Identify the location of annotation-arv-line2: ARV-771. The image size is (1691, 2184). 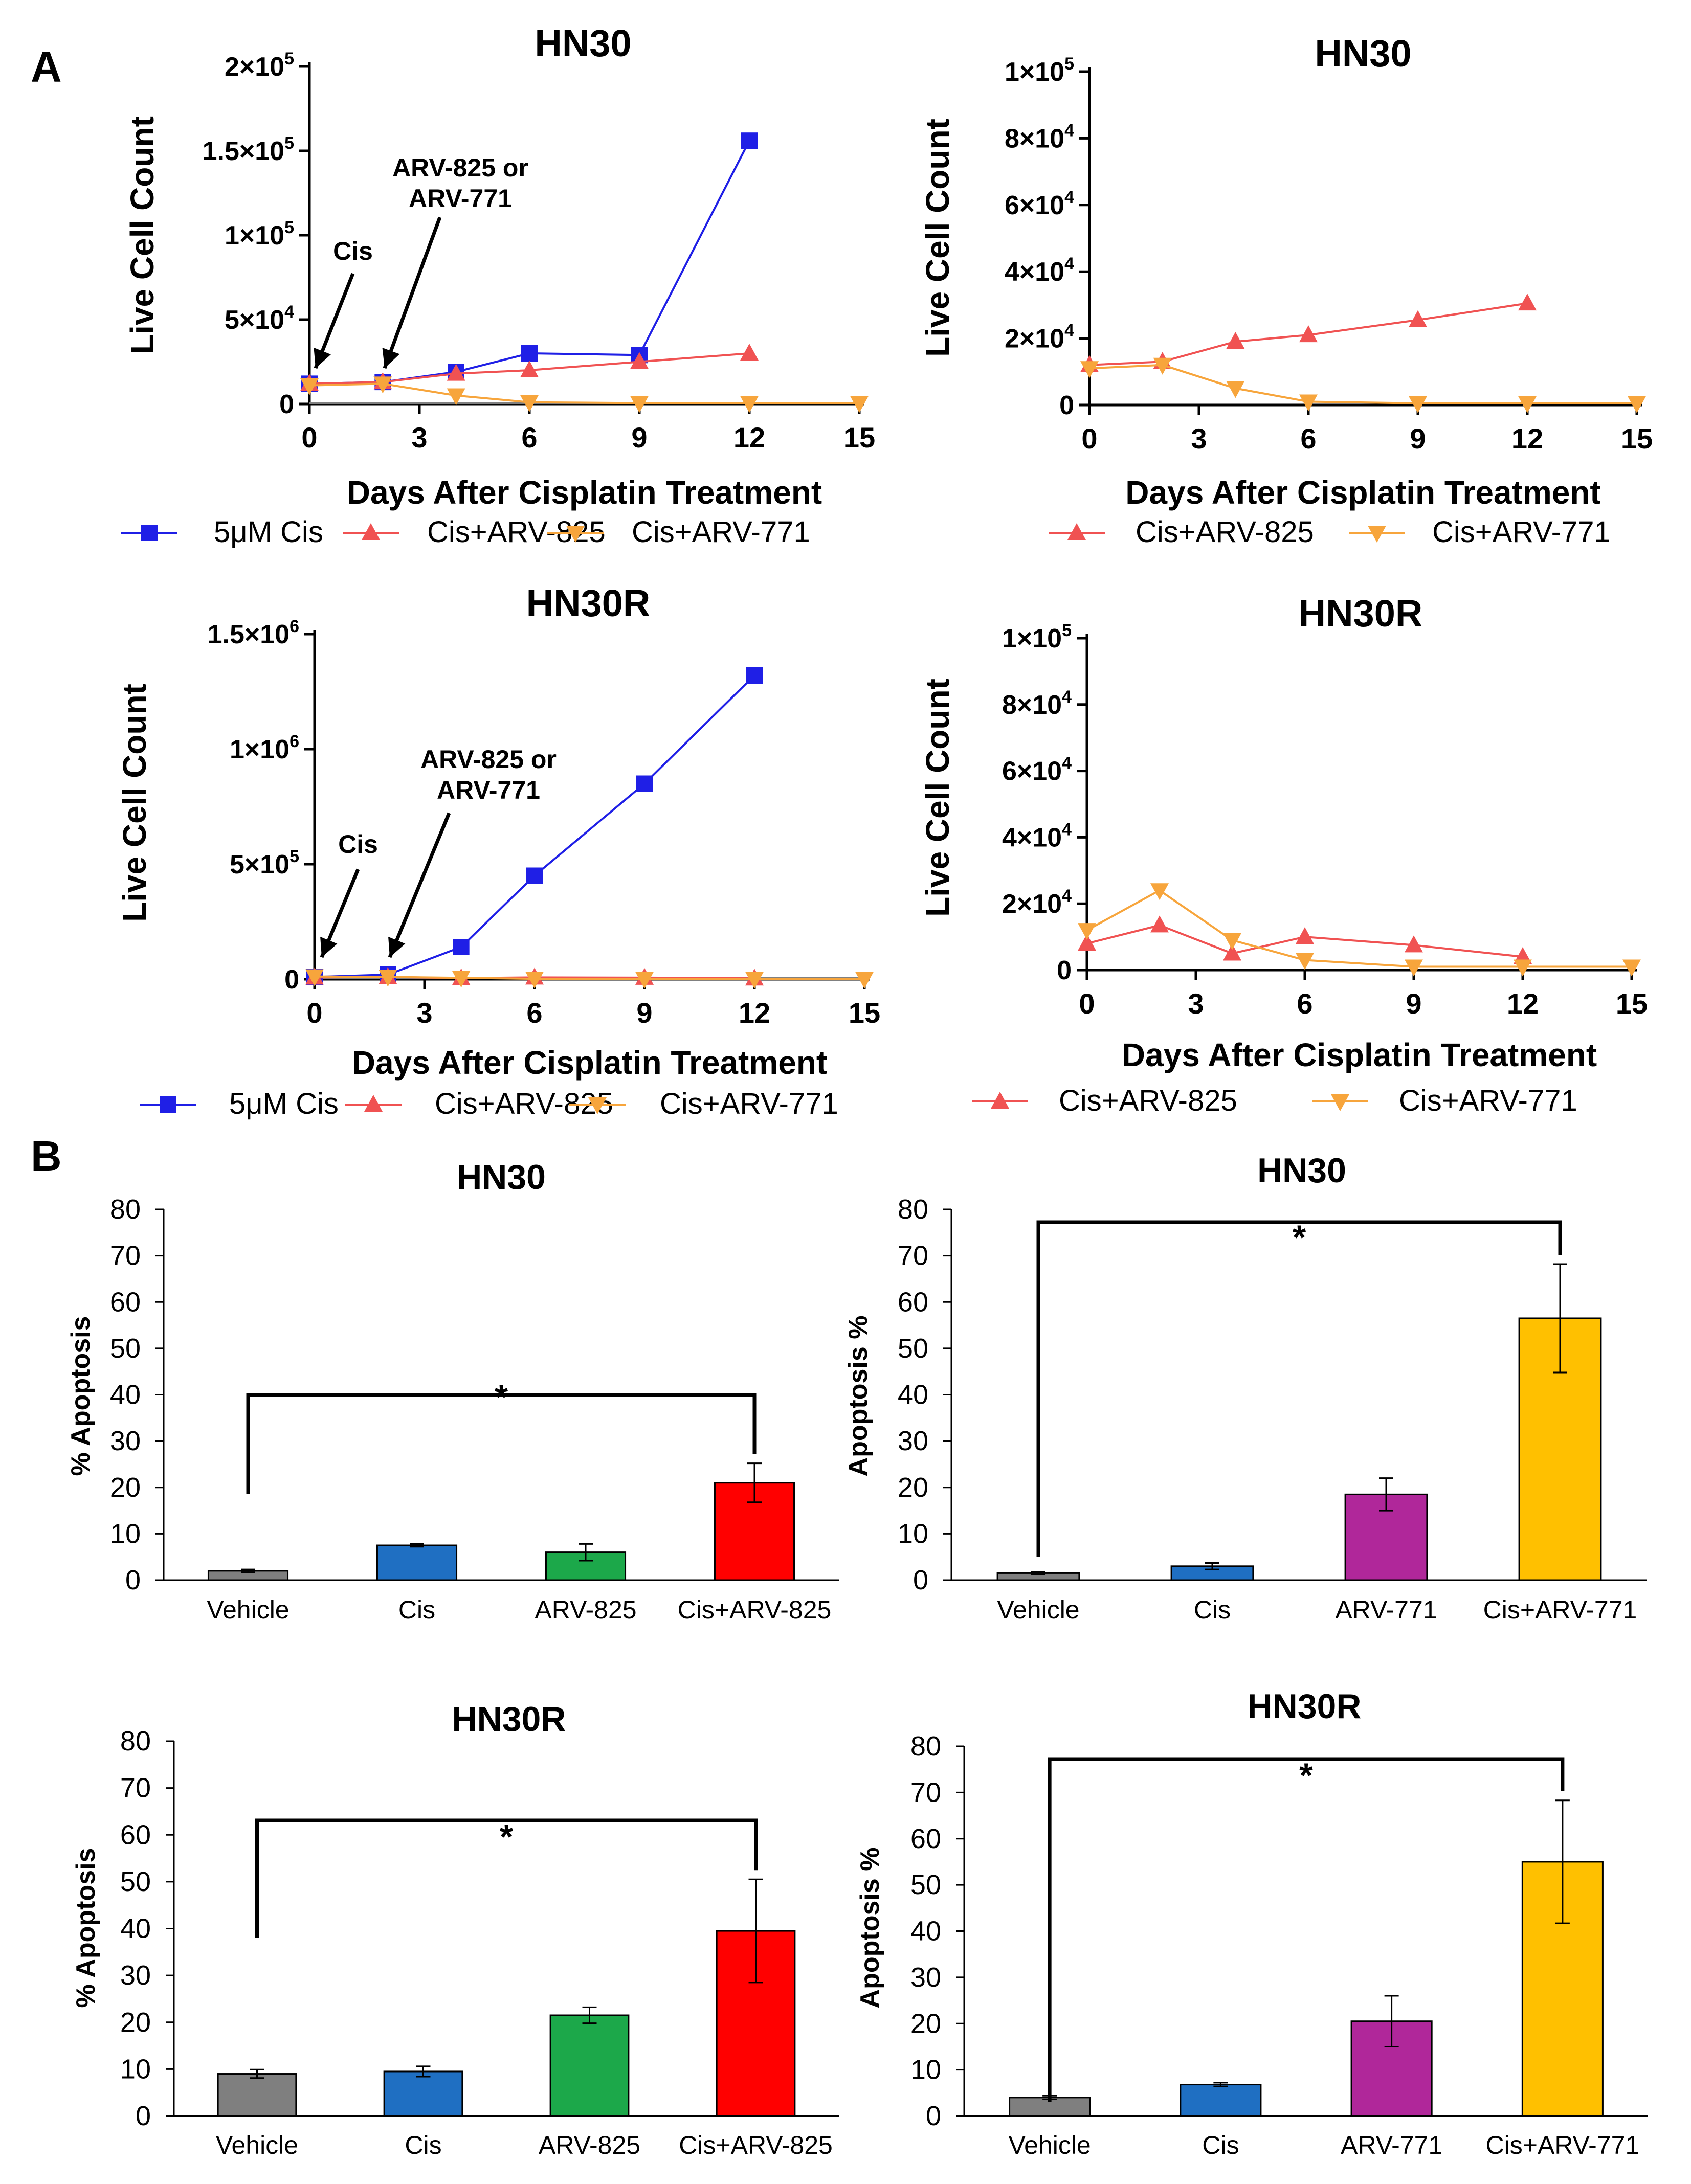
(460, 198).